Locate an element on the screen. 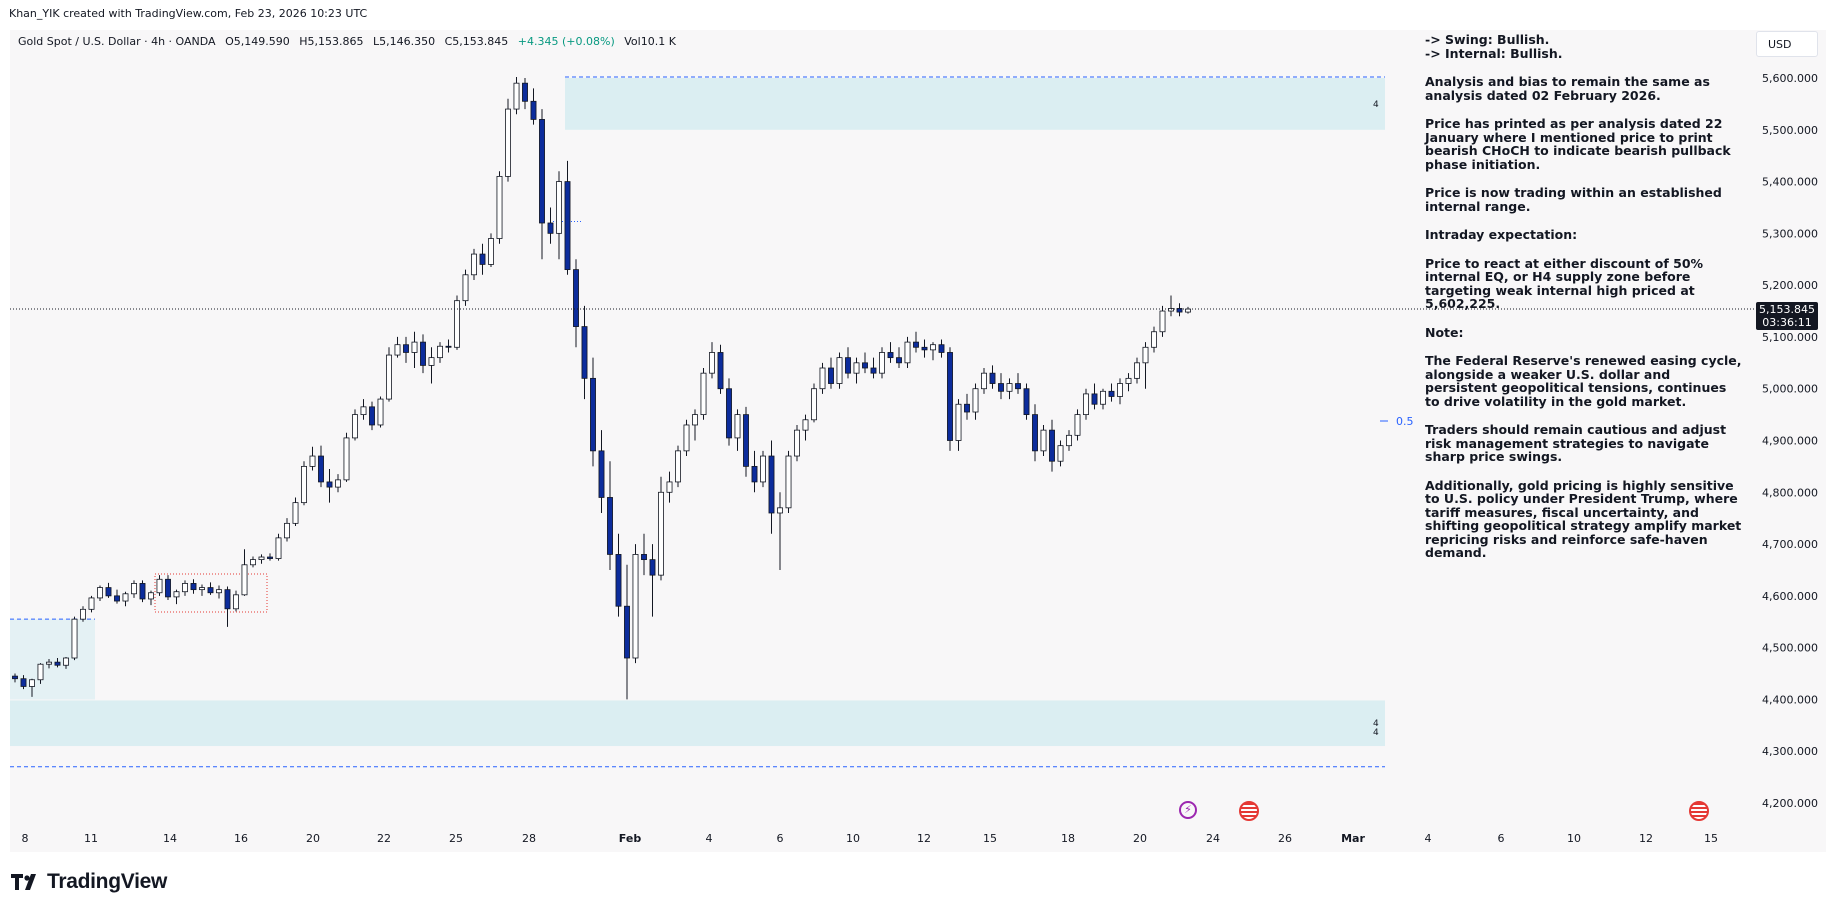 The width and height of the screenshot is (1835, 913). zone-label-upper: 4 is located at coordinates (1376, 105).